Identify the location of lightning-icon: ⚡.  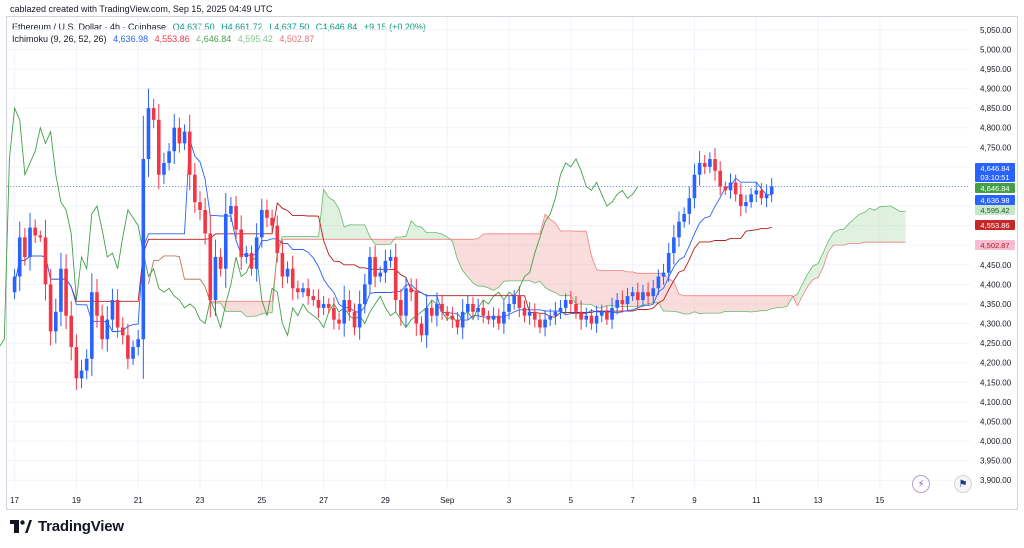
(921, 484).